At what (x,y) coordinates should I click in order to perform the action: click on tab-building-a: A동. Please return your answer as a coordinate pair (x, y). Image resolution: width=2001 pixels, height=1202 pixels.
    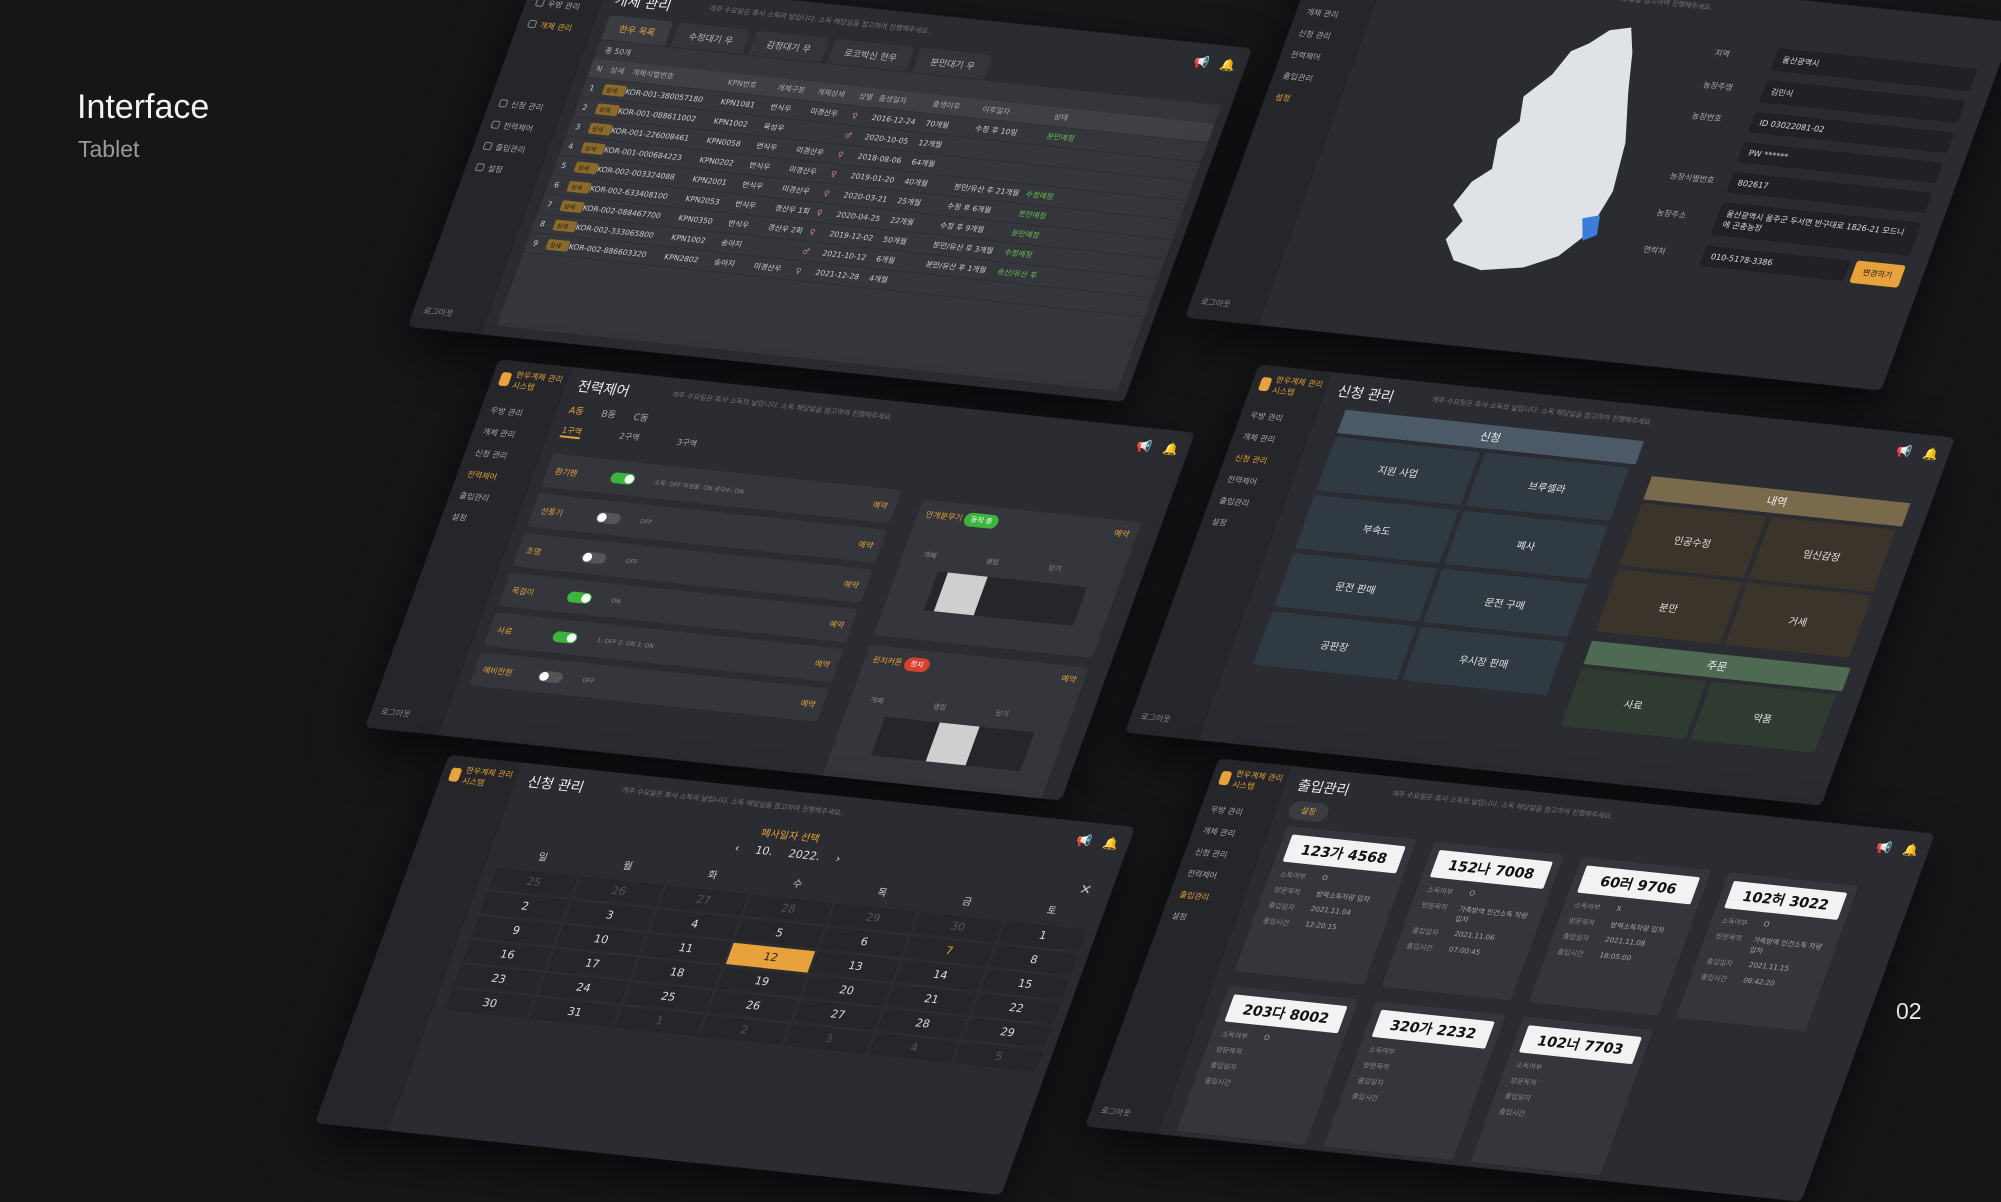
    Looking at the image, I should click on (576, 412).